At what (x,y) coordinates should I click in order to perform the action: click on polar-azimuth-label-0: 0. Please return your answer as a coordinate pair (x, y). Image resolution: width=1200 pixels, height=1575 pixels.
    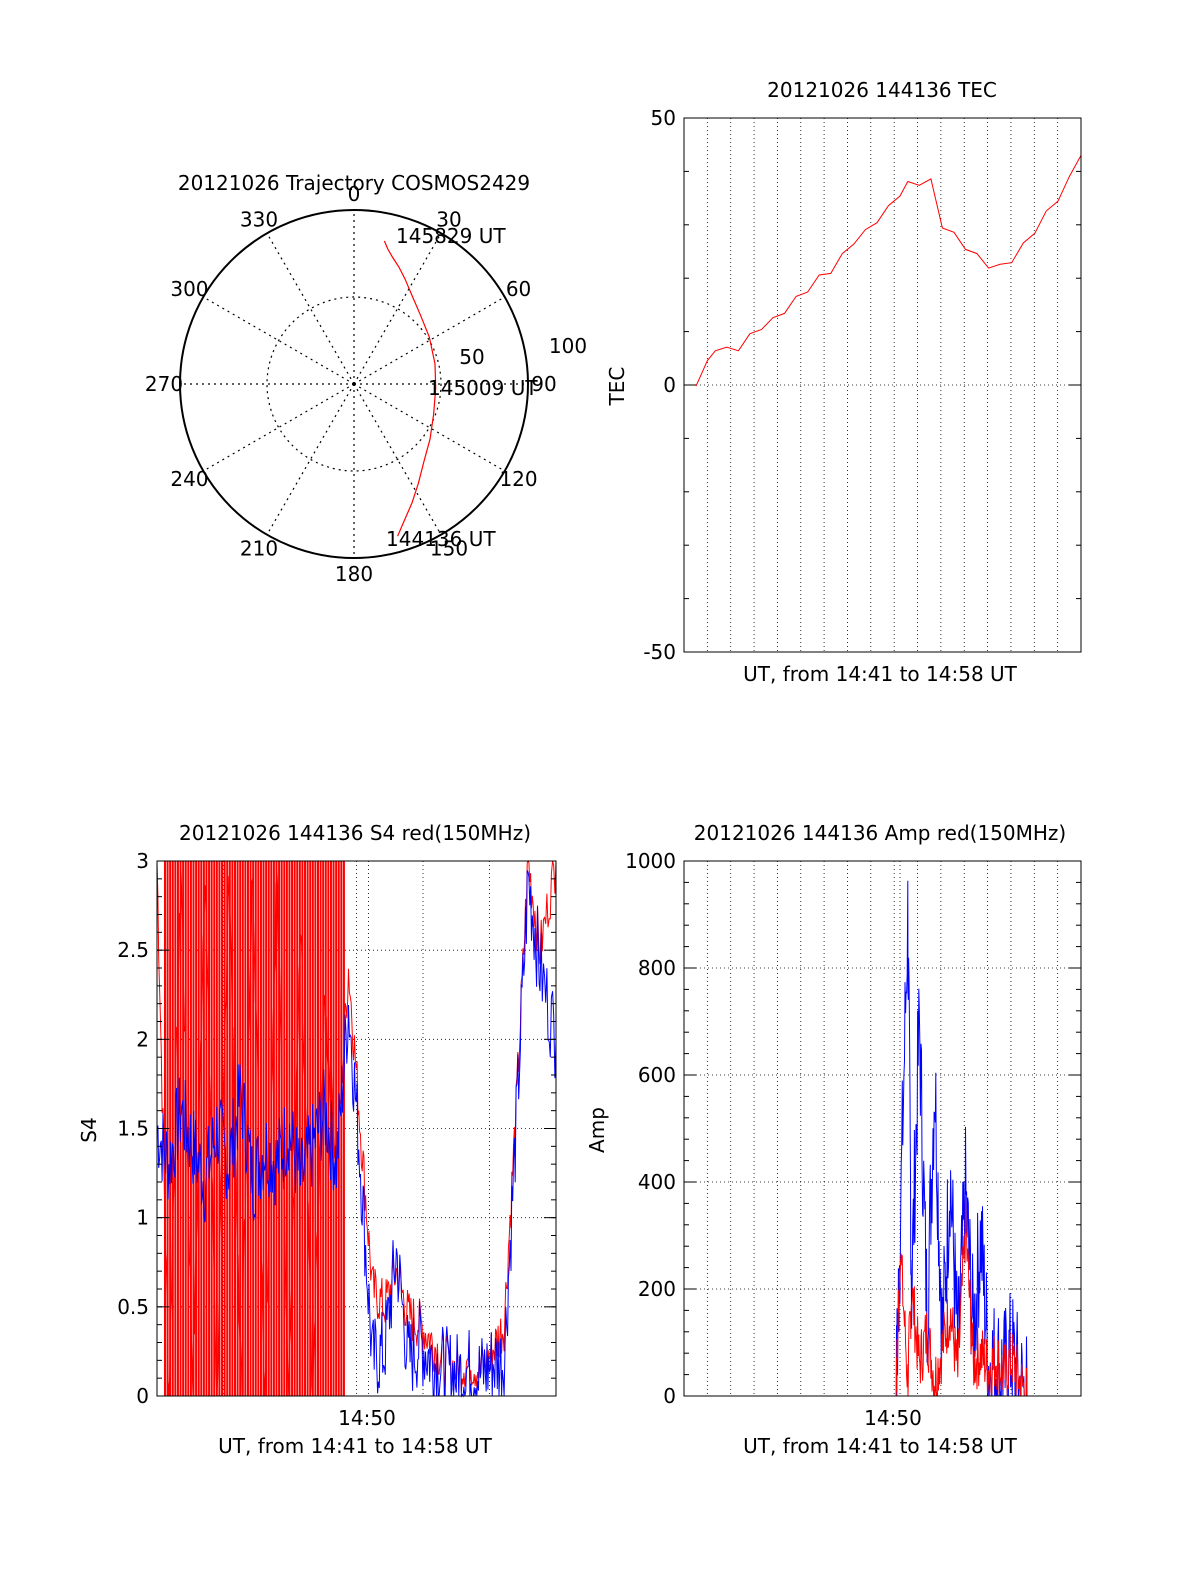
    Looking at the image, I should click on (354, 194).